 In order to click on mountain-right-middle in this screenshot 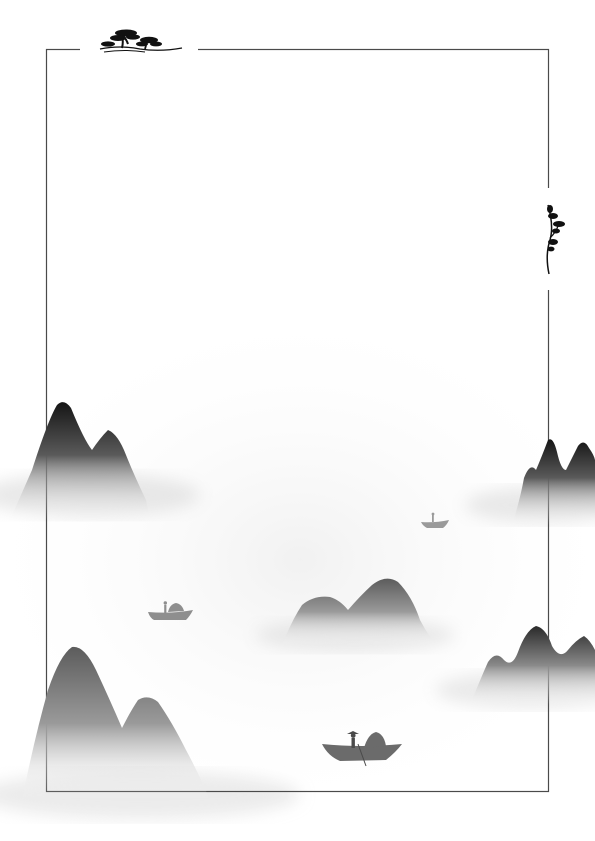, I will do `click(553, 482)`.